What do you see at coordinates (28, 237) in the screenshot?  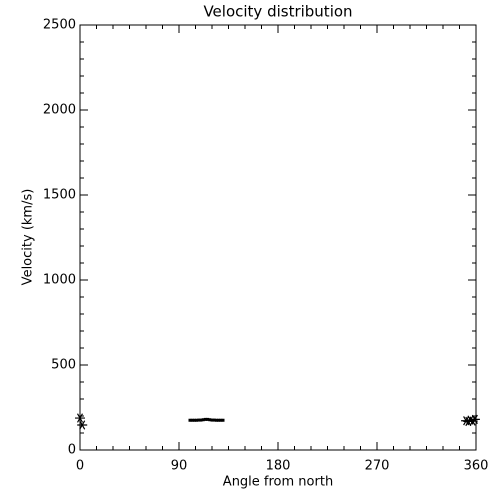 I see `y-axis-label: Velocity (km/s)` at bounding box center [28, 237].